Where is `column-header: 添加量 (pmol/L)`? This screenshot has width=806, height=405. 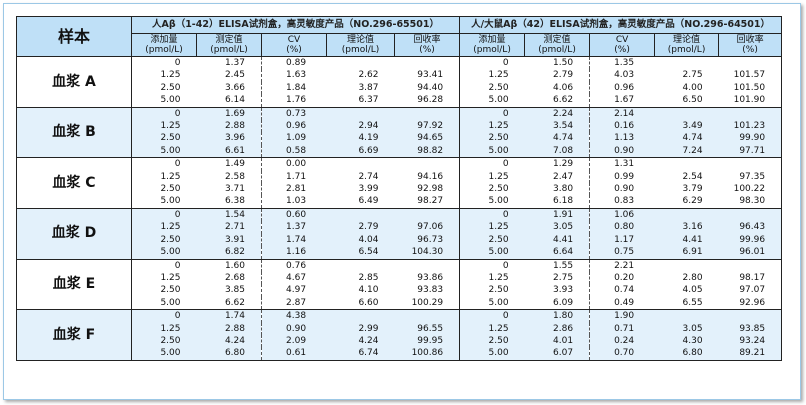 column-header: 添加量 (pmol/L) is located at coordinates (164, 45).